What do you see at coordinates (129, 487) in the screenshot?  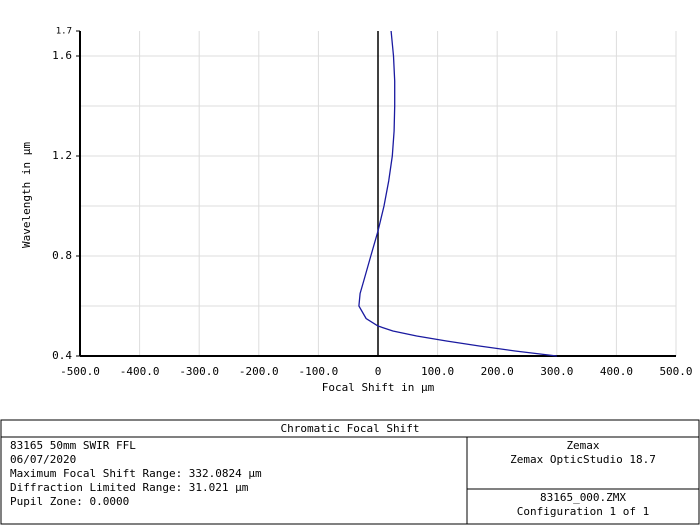 I see `info-line: Diffraction Limited Range: 31.021 µm` at bounding box center [129, 487].